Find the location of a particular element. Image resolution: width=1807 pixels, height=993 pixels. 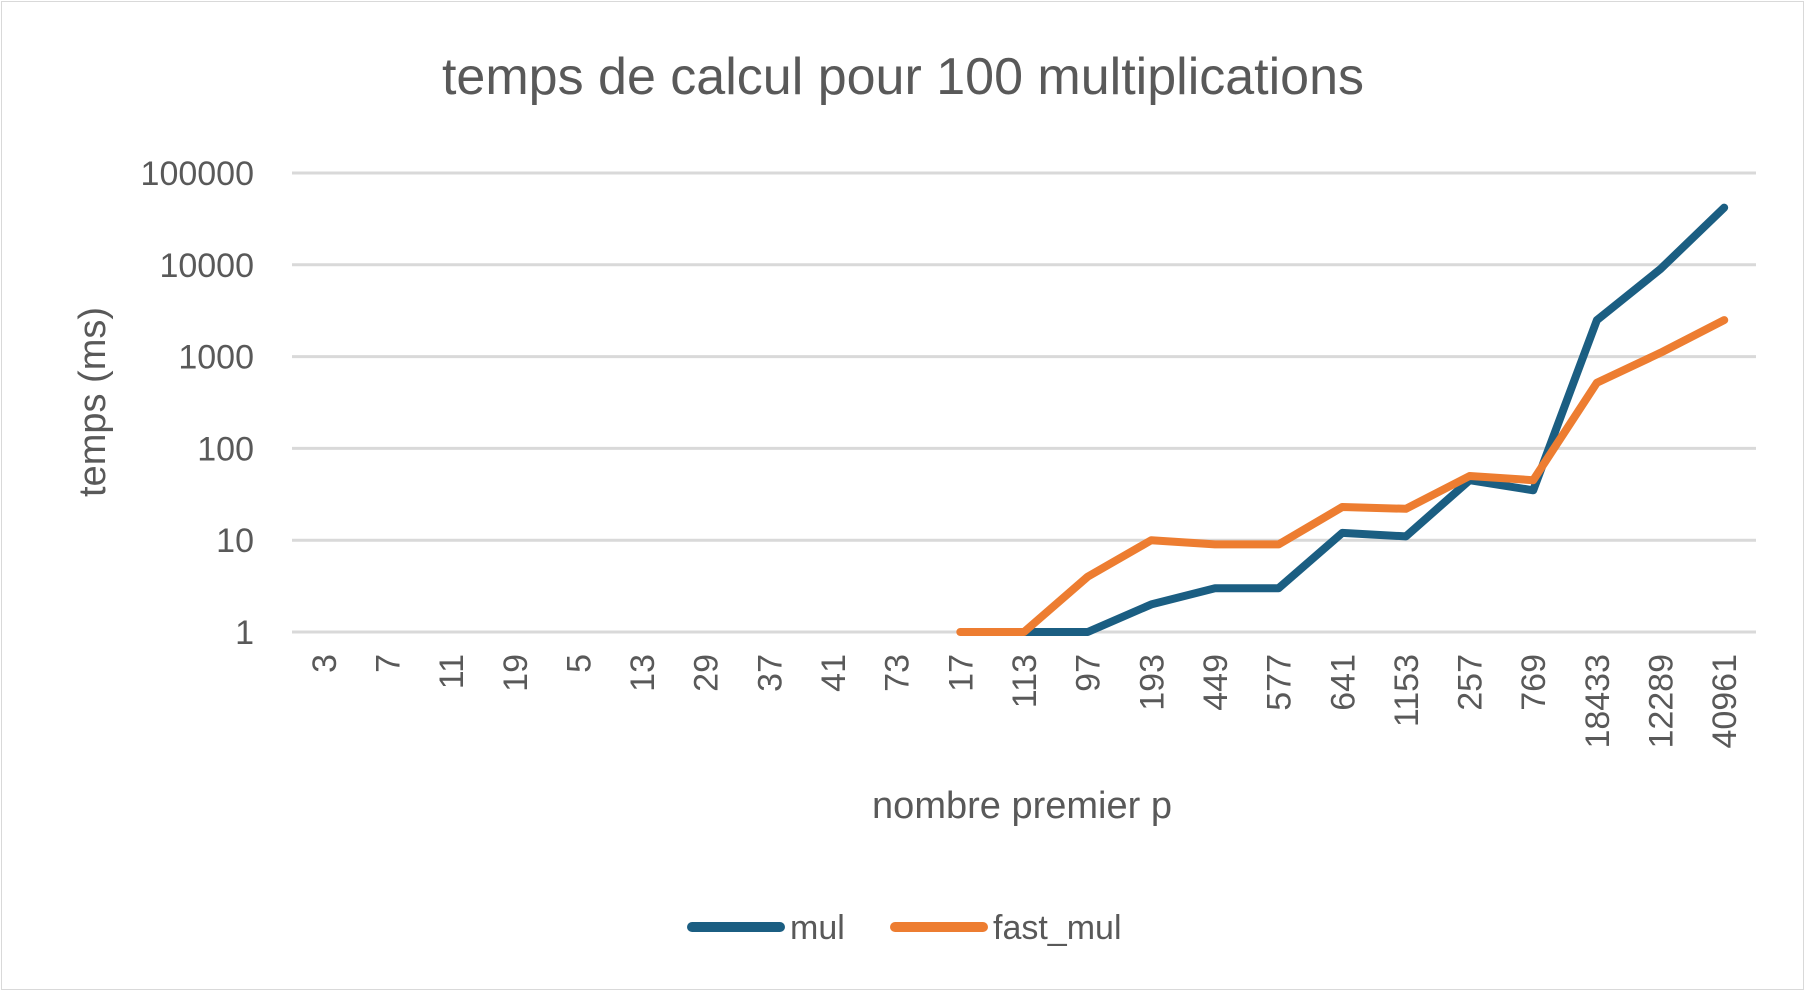

x-tick-label: 1153 is located at coordinates (1407, 690).